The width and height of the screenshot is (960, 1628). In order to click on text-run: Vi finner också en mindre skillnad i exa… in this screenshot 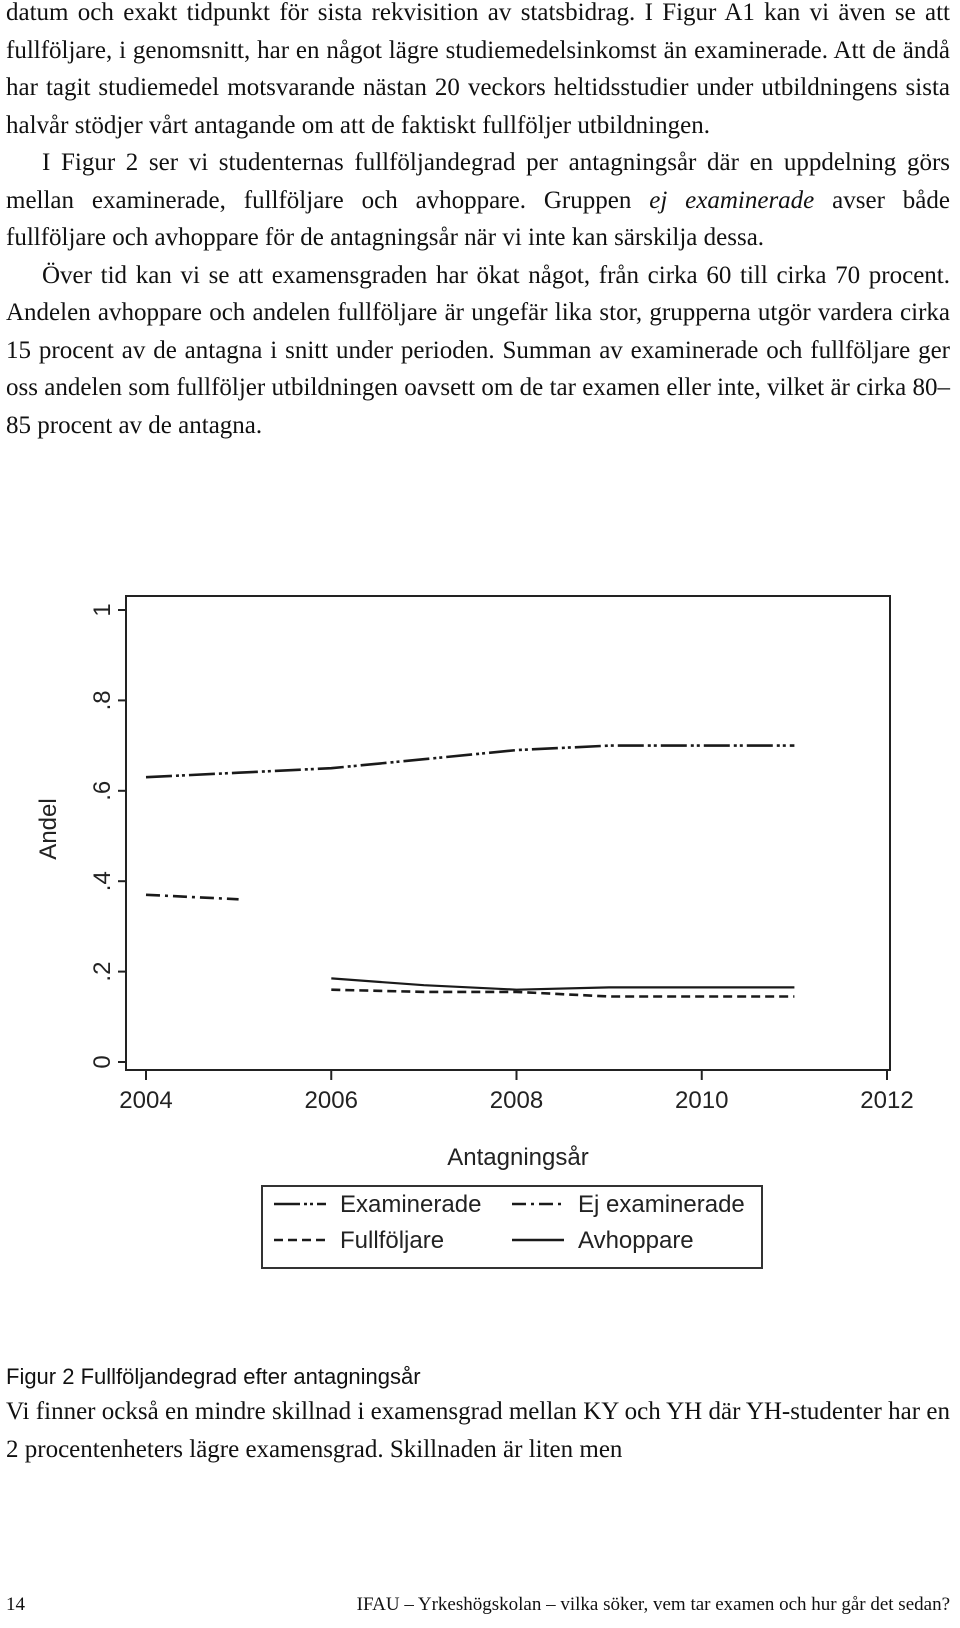, I will do `click(478, 1430)`.